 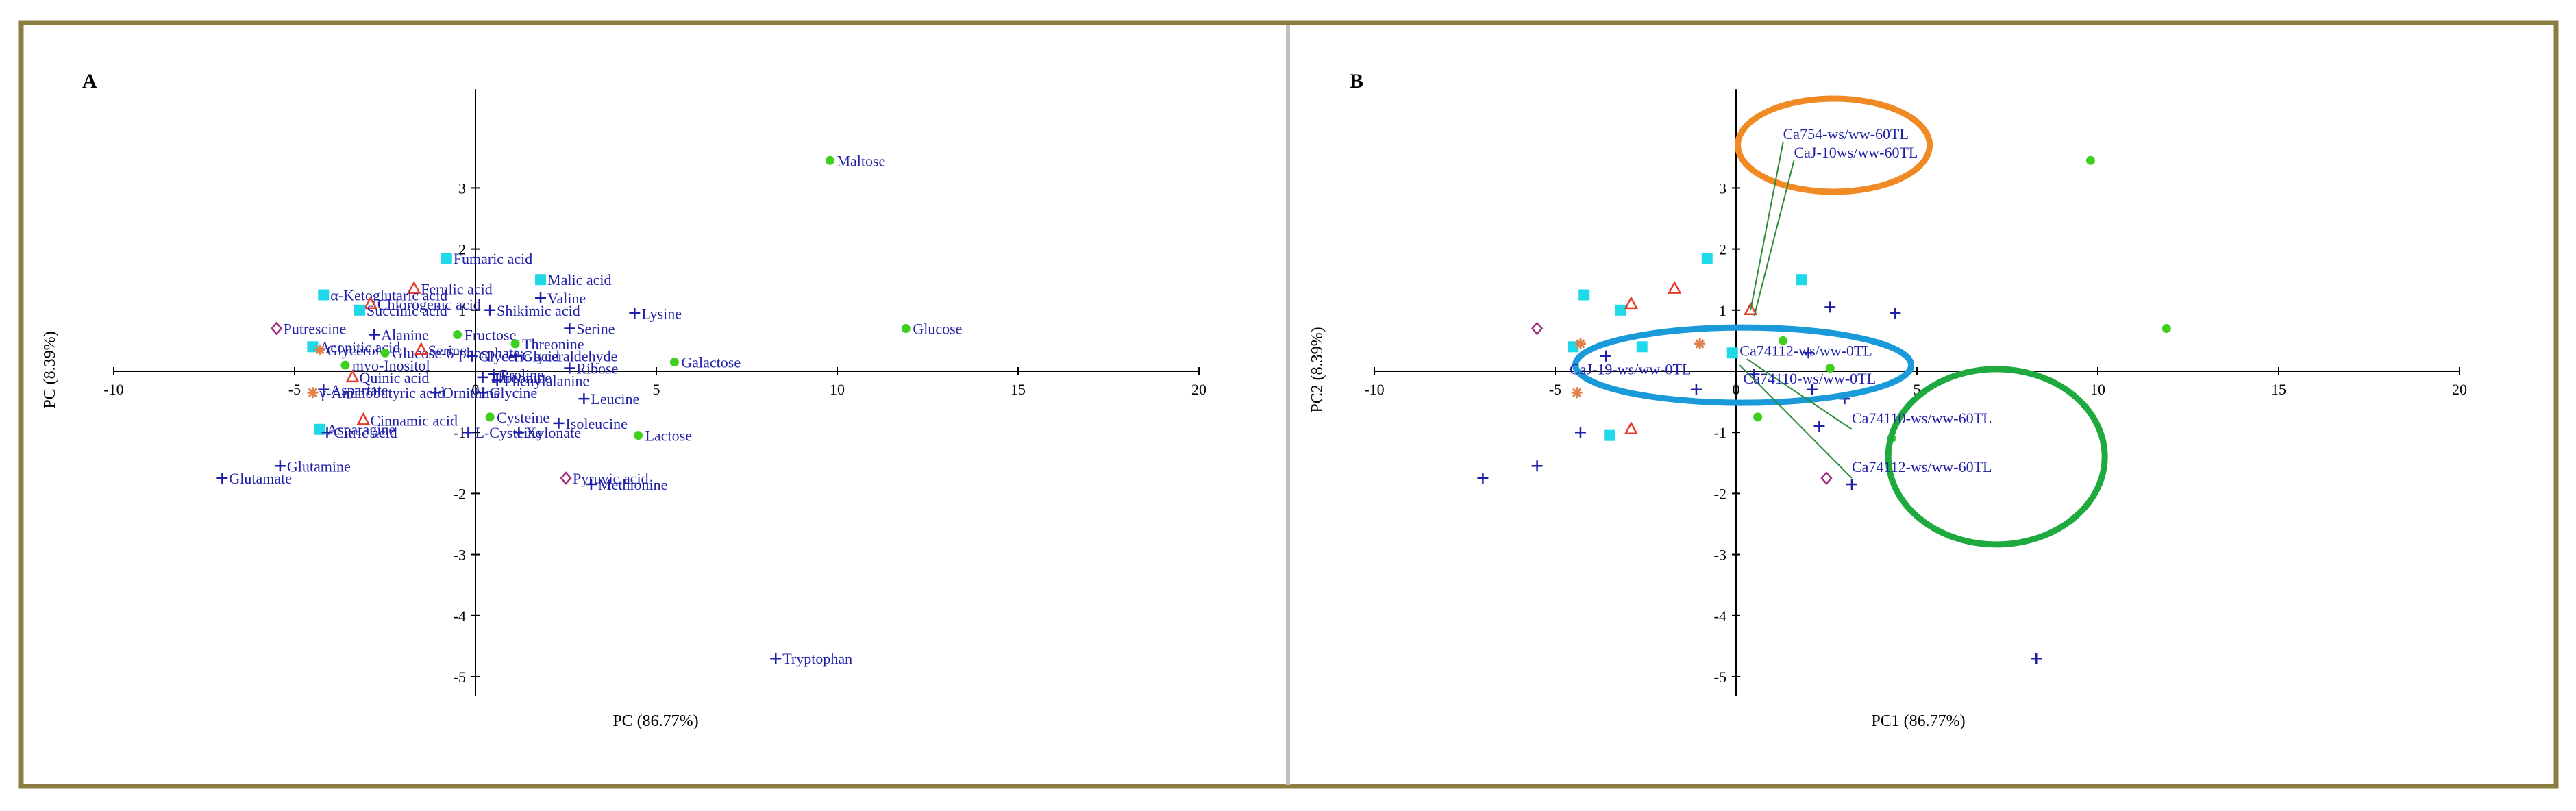 What do you see at coordinates (89, 81) in the screenshot?
I see `panel-label: A` at bounding box center [89, 81].